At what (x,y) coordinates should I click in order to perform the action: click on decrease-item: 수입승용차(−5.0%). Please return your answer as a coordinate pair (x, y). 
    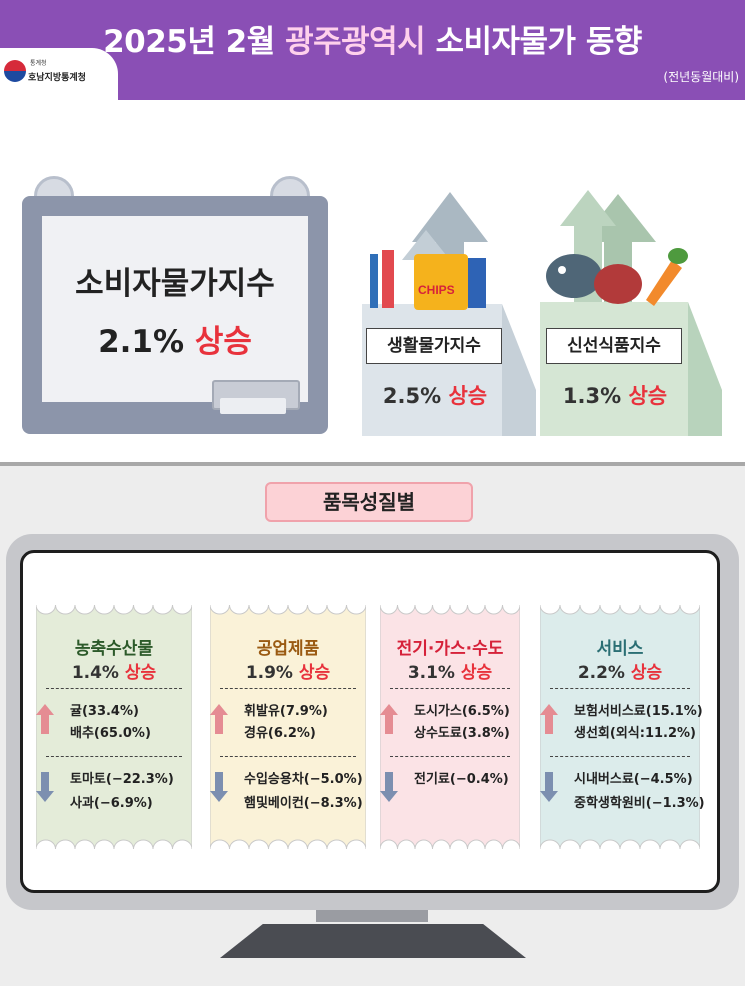
    Looking at the image, I should click on (303, 779).